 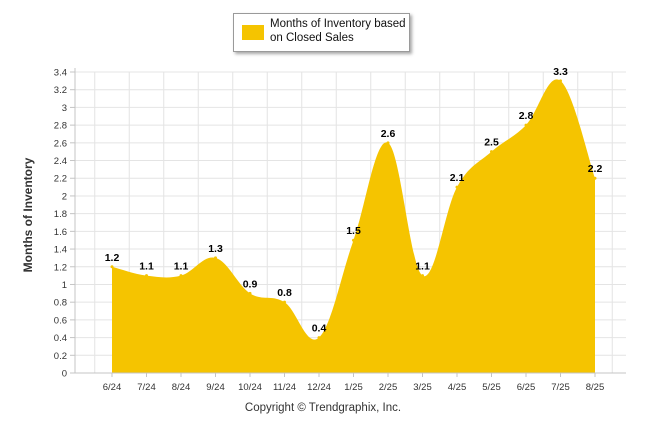 I want to click on y-axis-title: Months of Inventory, so click(x=28, y=215).